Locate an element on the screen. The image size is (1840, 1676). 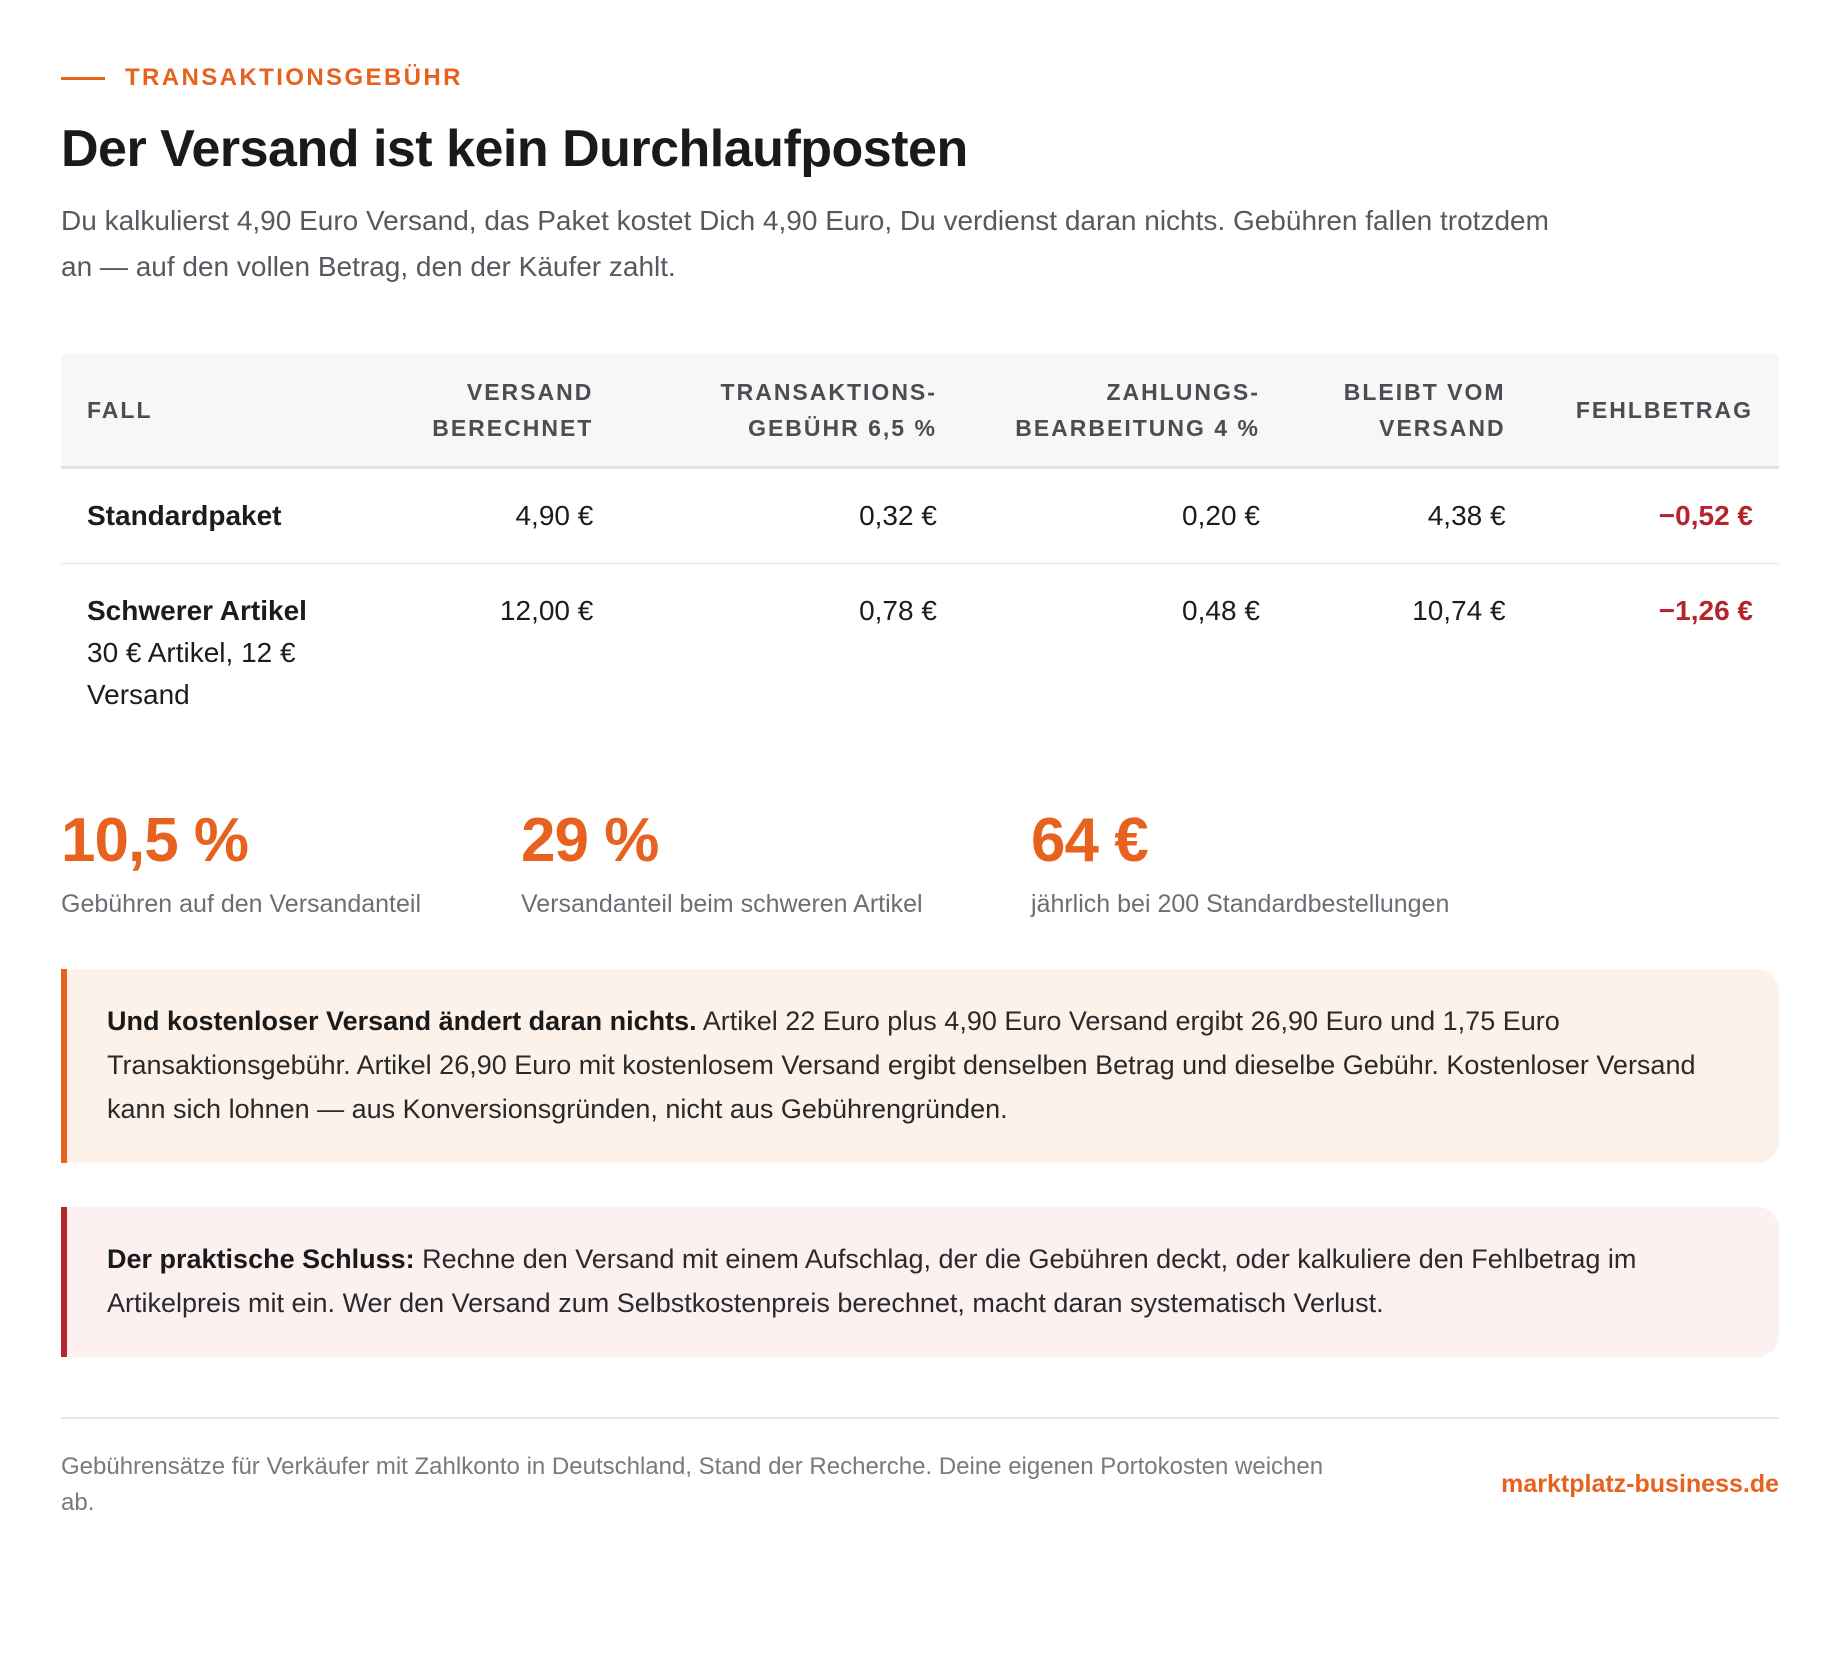
cell-remaining: 10,74 € is located at coordinates (1459, 610).